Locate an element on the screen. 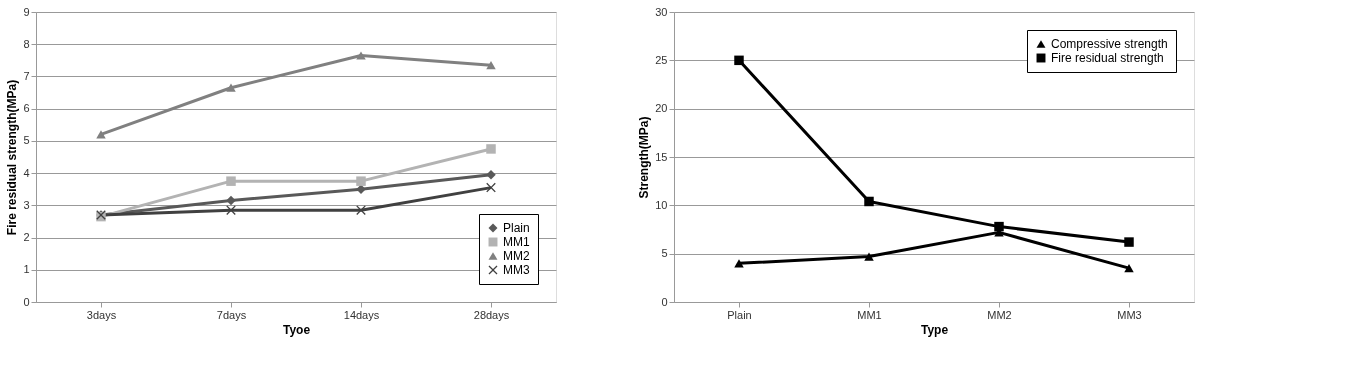 Image resolution: width=1352 pixels, height=386 pixels. x-tick-label: Plain is located at coordinates (739, 314).